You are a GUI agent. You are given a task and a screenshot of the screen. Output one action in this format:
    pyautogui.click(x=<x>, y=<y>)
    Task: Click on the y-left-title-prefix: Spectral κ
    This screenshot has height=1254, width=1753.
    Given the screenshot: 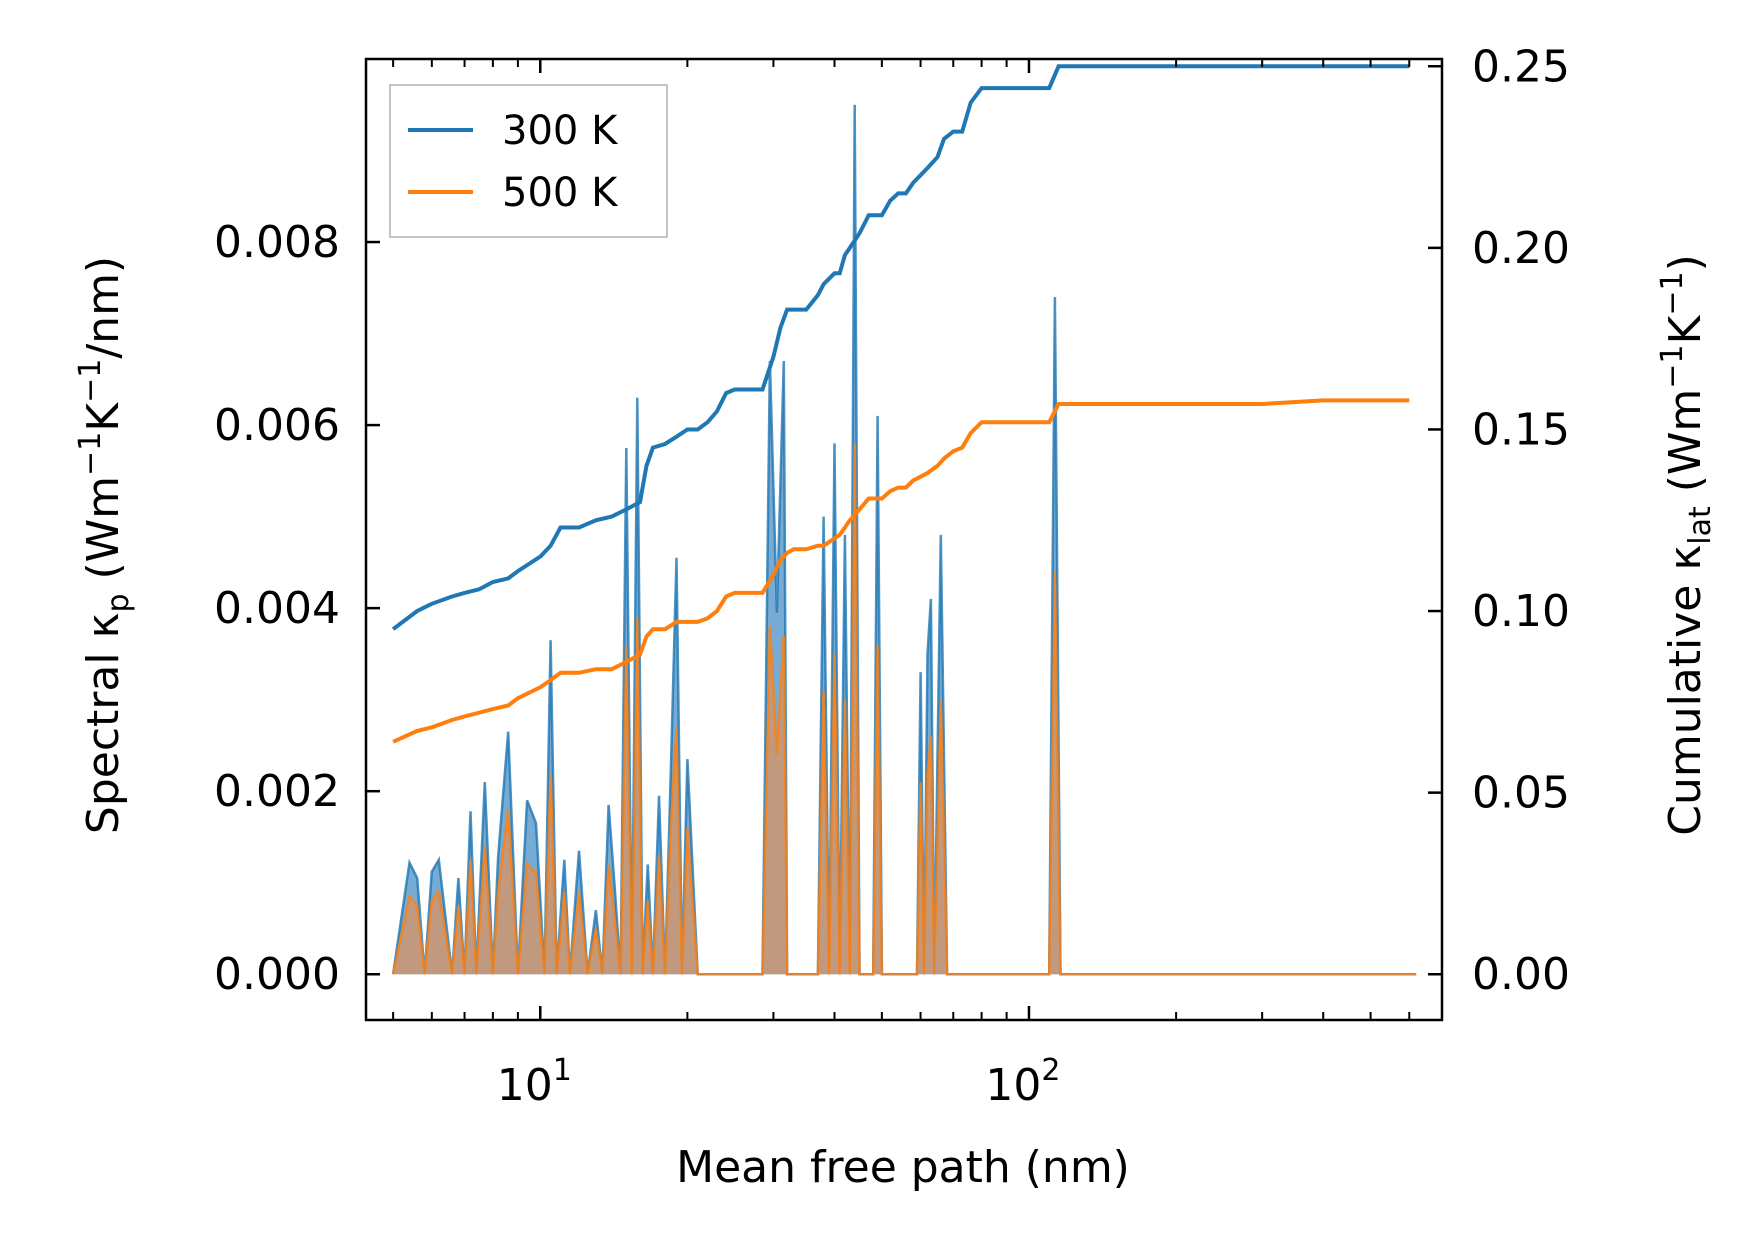 What is the action you would take?
    pyautogui.click(x=103, y=724)
    